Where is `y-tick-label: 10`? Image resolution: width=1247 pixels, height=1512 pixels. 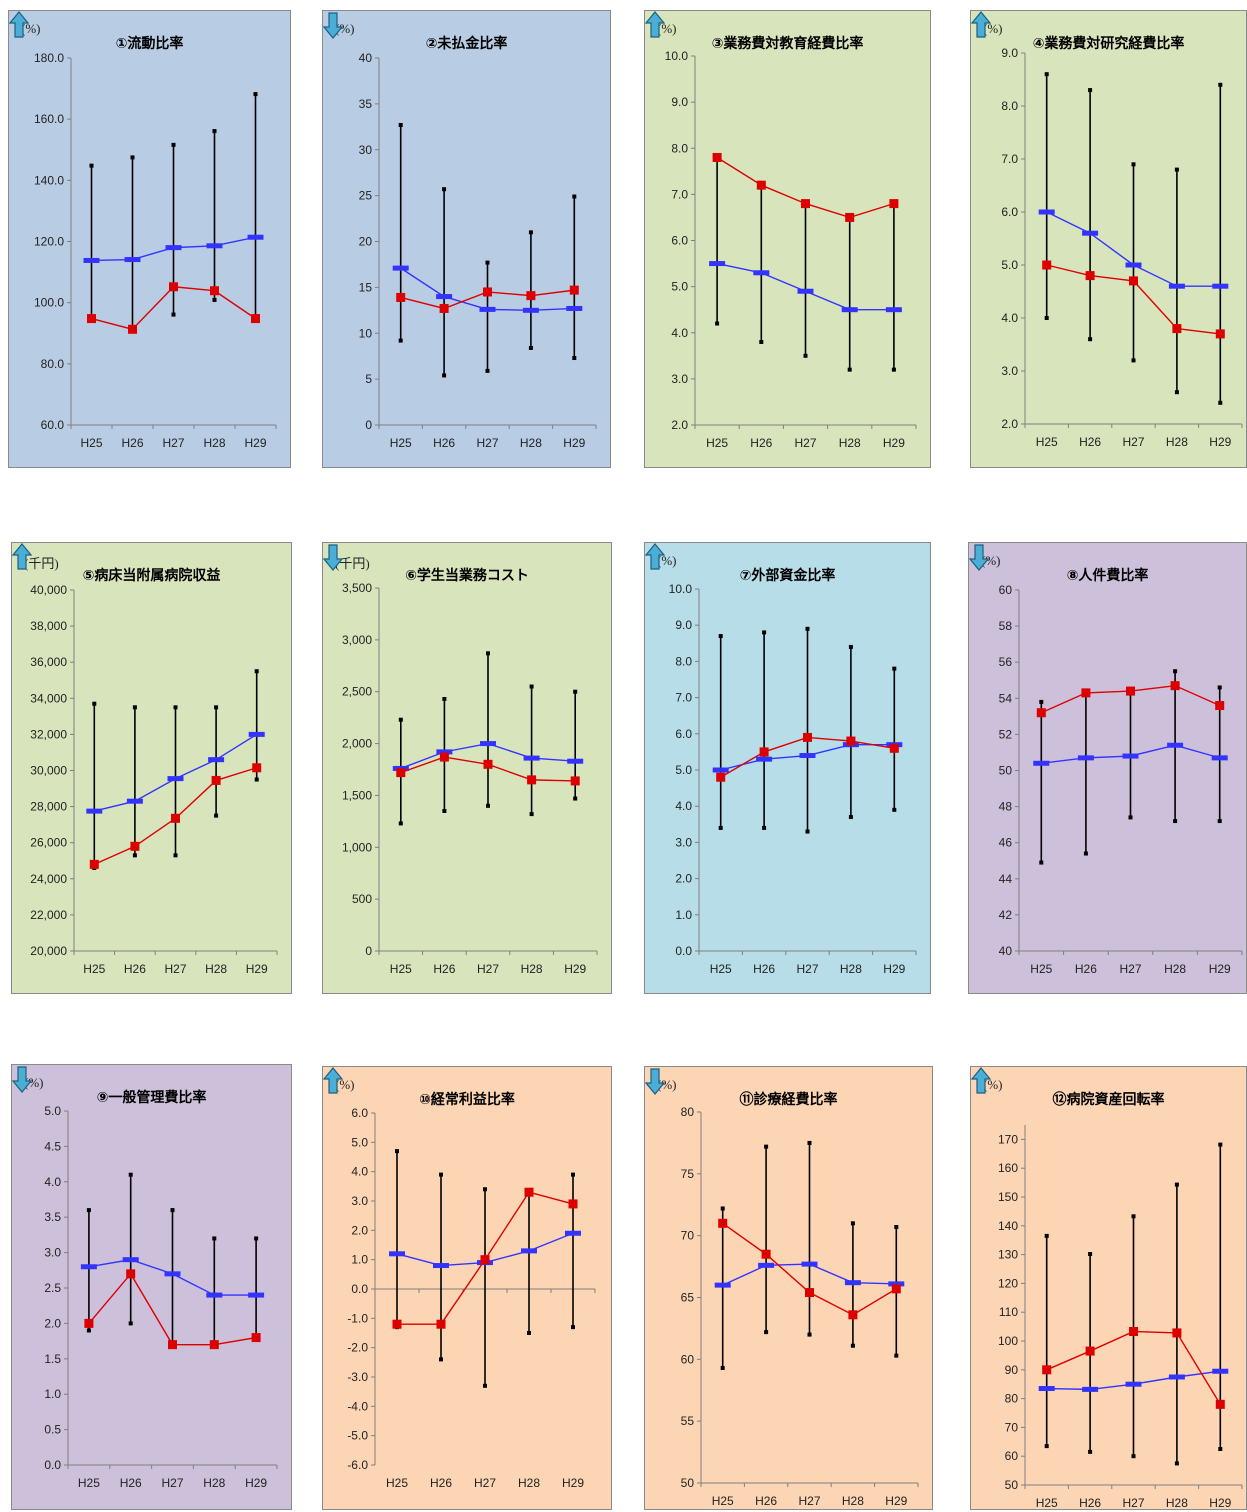
y-tick-label: 10 is located at coordinates (366, 333).